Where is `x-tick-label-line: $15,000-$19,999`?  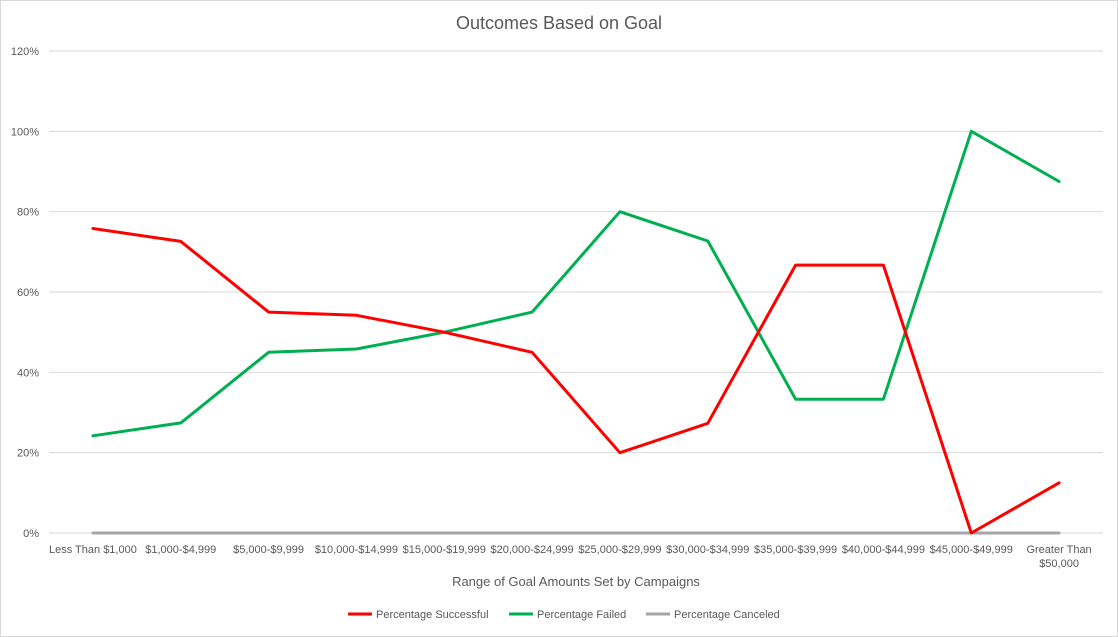 x-tick-label-line: $15,000-$19,999 is located at coordinates (444, 550).